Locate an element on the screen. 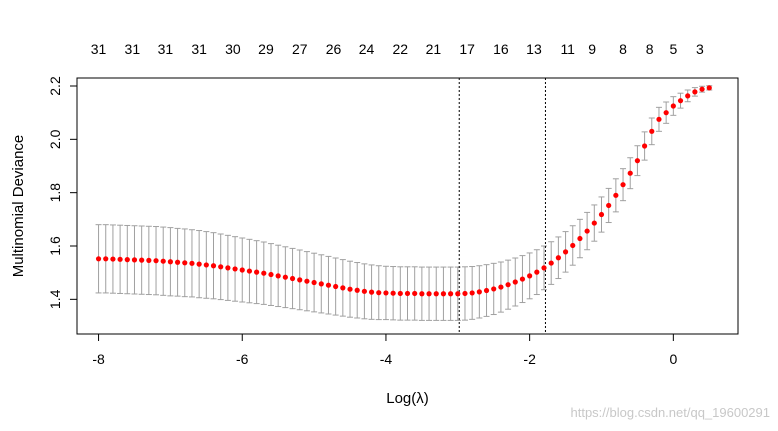 This screenshot has width=778, height=431. x-axis-title: Log(λ) is located at coordinates (407, 398).